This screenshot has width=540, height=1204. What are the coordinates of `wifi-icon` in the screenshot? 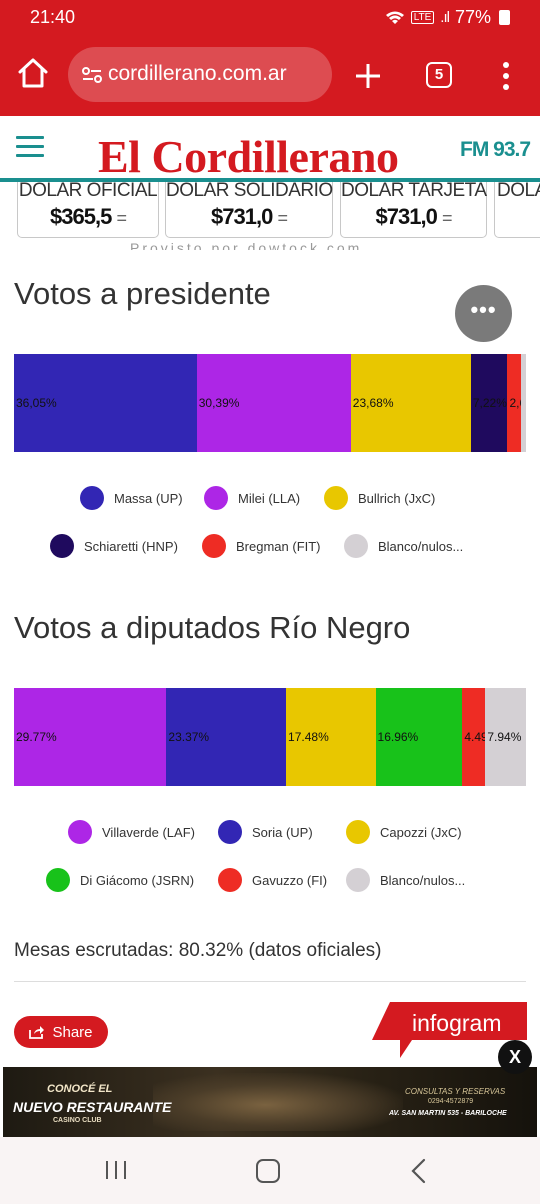 It's located at (394, 17).